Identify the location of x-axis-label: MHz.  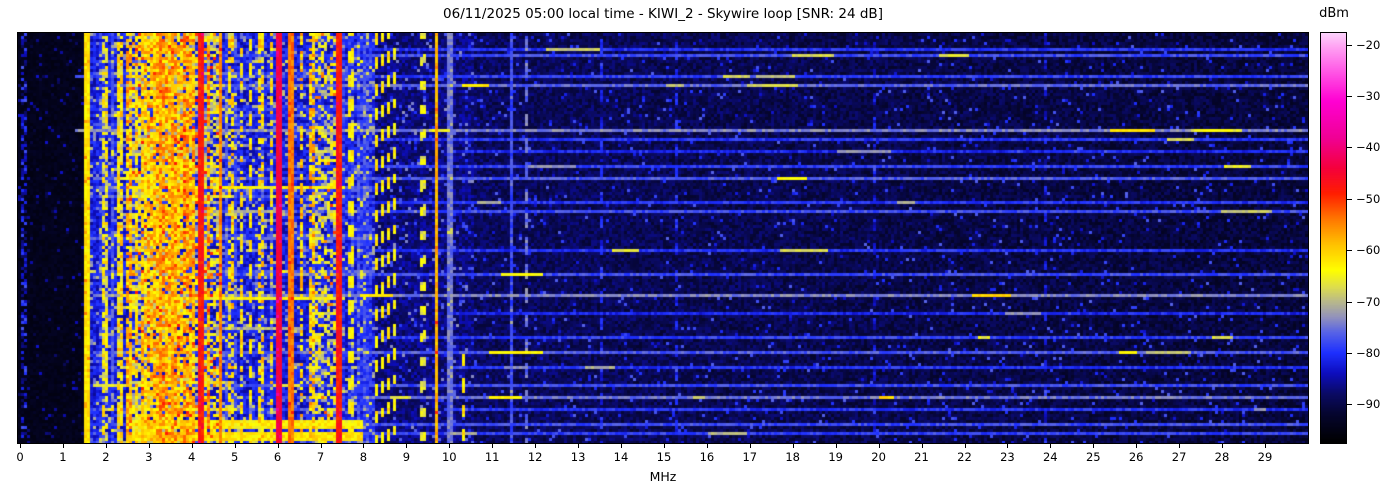
(663, 476).